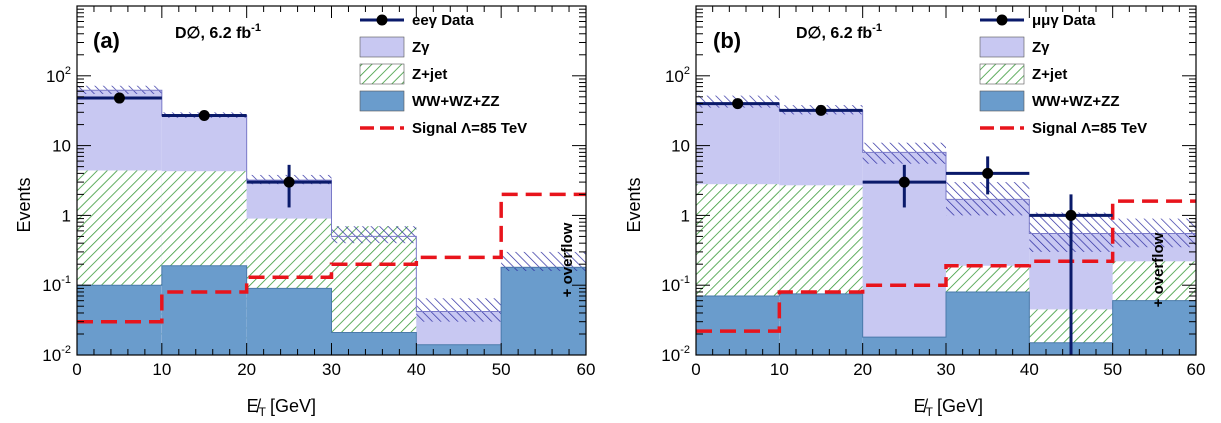 The height and width of the screenshot is (423, 1221). What do you see at coordinates (727, 40) in the screenshot?
I see `panel-b-label: (b)` at bounding box center [727, 40].